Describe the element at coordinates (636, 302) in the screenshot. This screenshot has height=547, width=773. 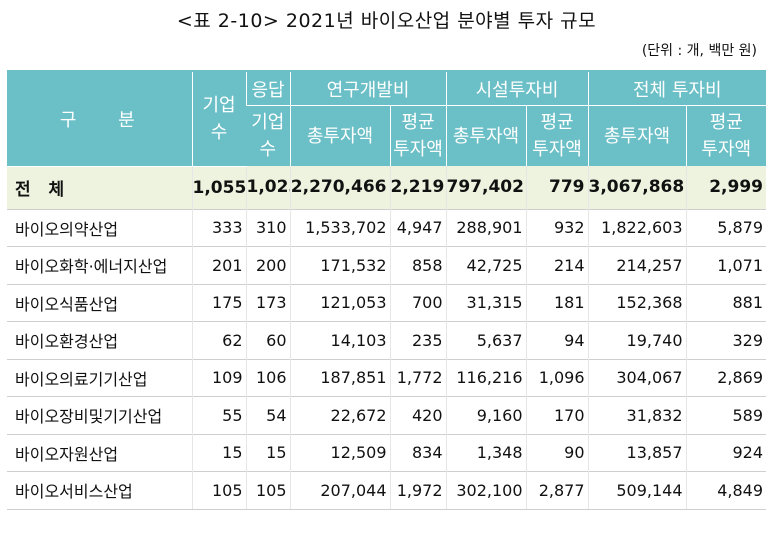
I see `table-cell: 152,368` at that location.